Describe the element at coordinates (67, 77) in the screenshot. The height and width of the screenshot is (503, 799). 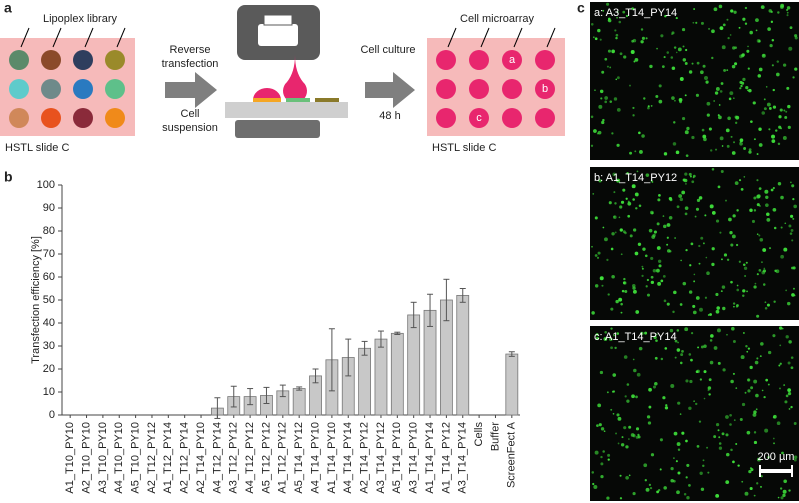
I see `spots` at that location.